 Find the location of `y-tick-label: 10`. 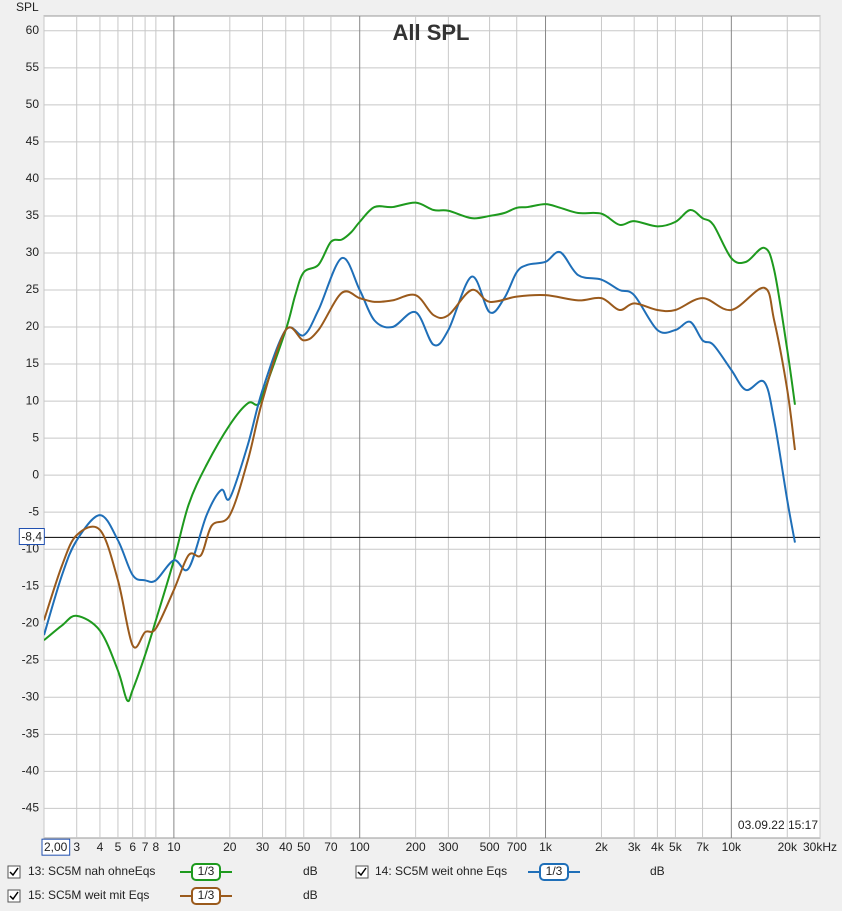

y-tick-label: 10 is located at coordinates (33, 400).